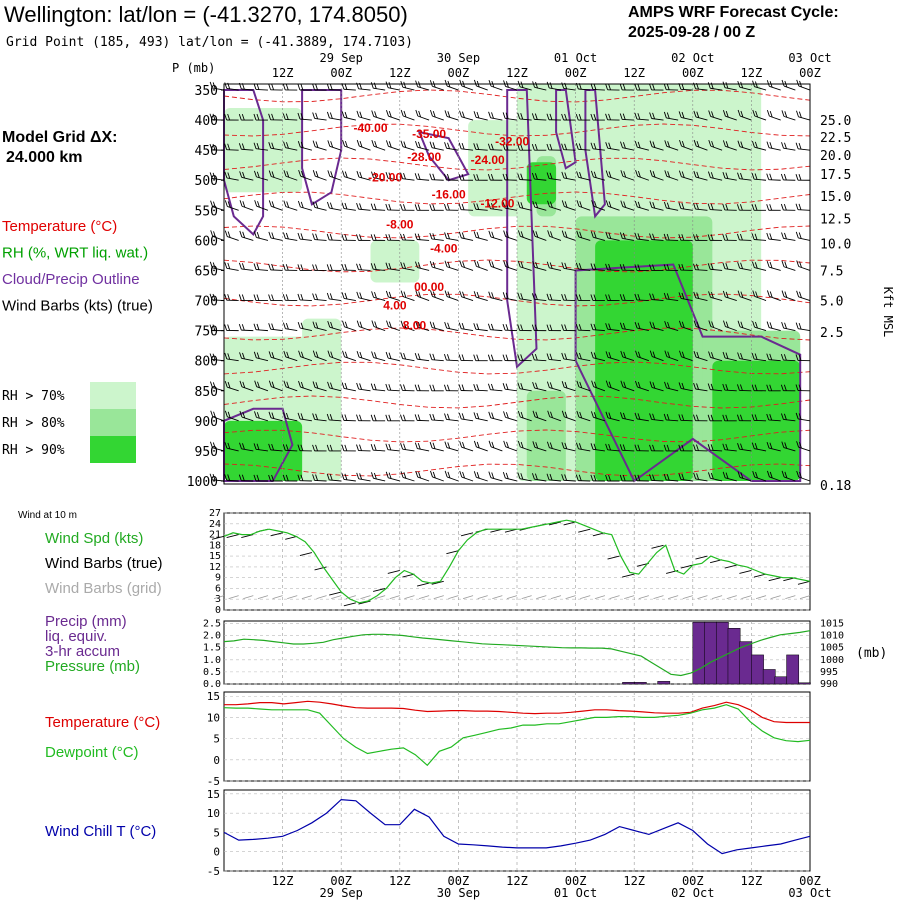  Describe the element at coordinates (94, 538) in the screenshot. I see `wind-legend-0: Wind Spd (kts)` at that location.